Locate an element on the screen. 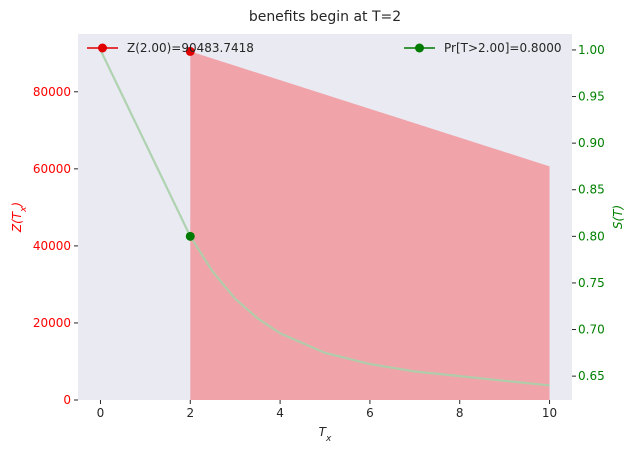  x-tick-label: 0 is located at coordinates (101, 413).